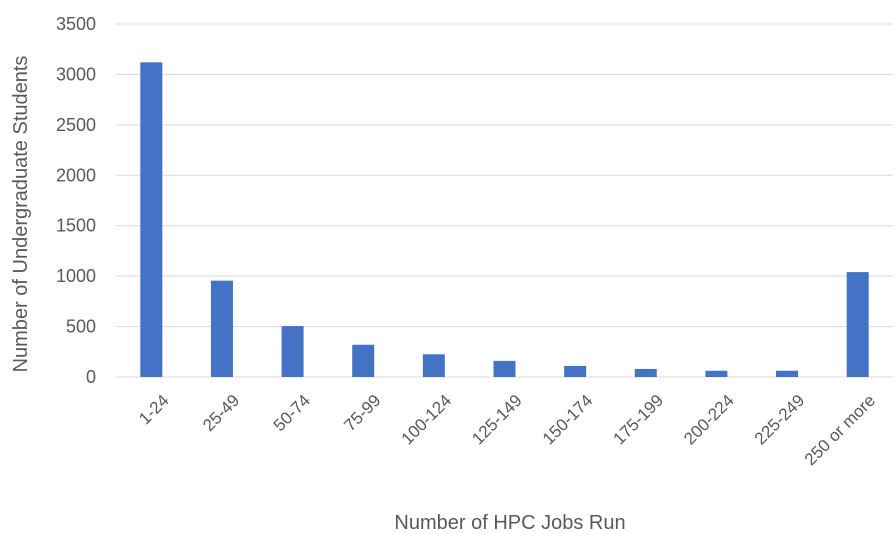 The width and height of the screenshot is (895, 534). I want to click on x-tick-label: 25-49, so click(221, 413).